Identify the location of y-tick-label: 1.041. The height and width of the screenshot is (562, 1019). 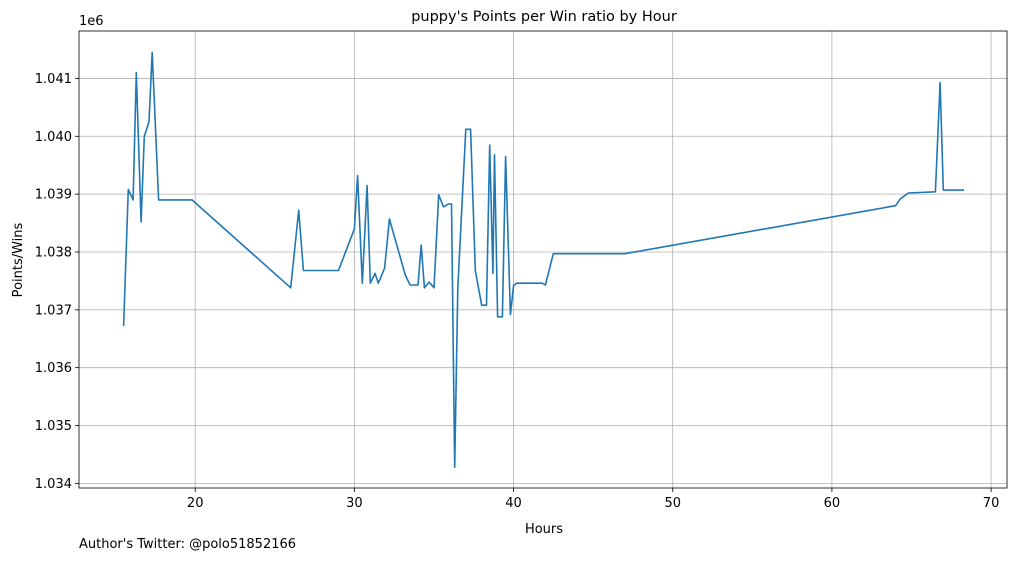
(53, 79).